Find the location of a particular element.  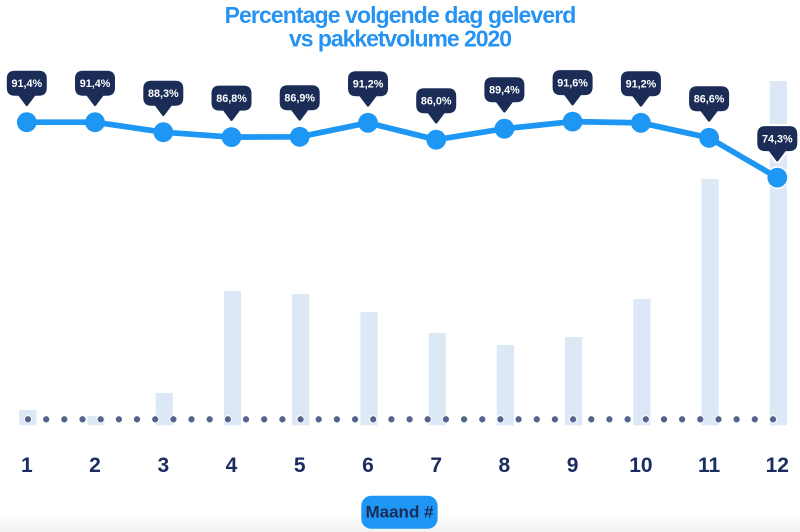

svg-text: 1 is located at coordinates (27, 465).